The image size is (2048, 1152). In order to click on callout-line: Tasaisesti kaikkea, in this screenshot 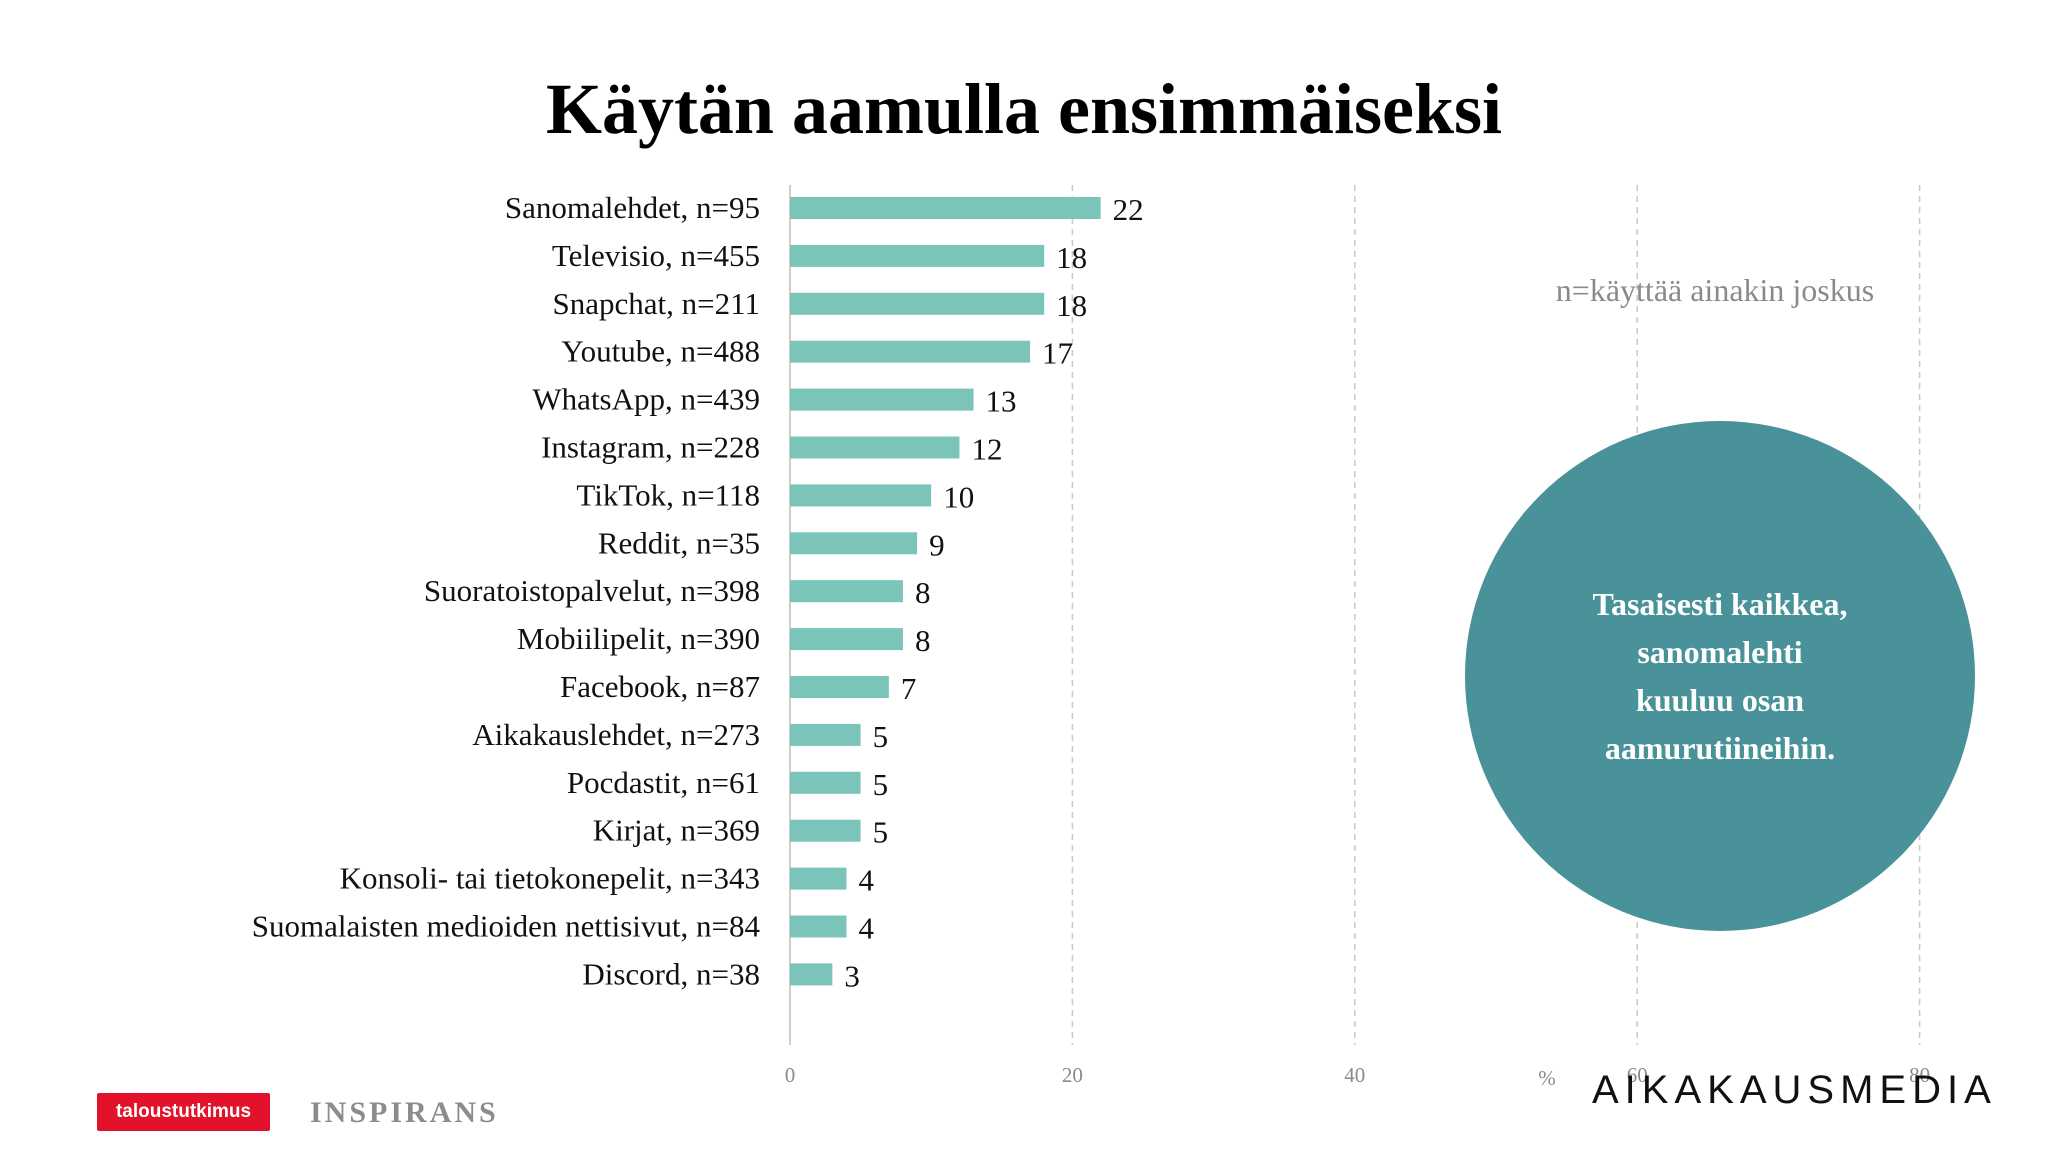, I will do `click(1720, 604)`.